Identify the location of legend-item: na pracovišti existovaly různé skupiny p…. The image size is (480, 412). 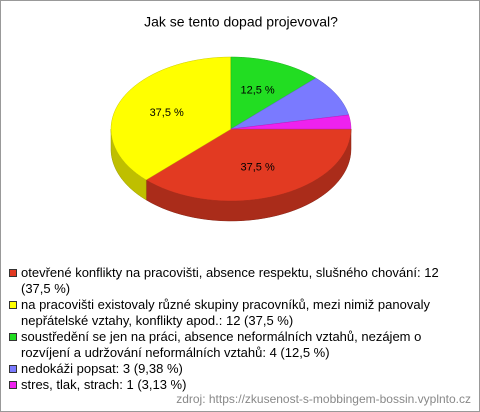
(239, 313).